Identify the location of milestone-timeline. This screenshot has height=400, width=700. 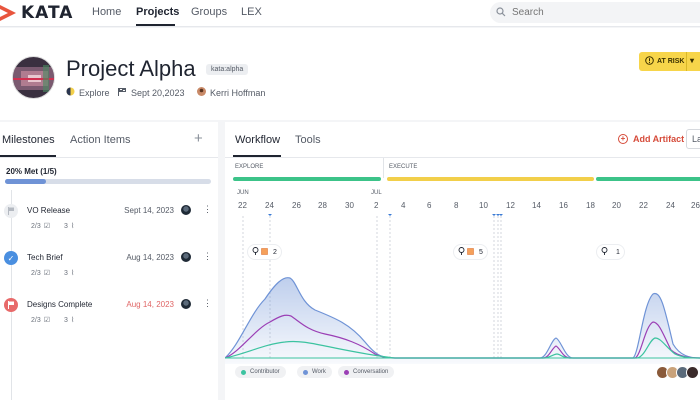
(11, 295).